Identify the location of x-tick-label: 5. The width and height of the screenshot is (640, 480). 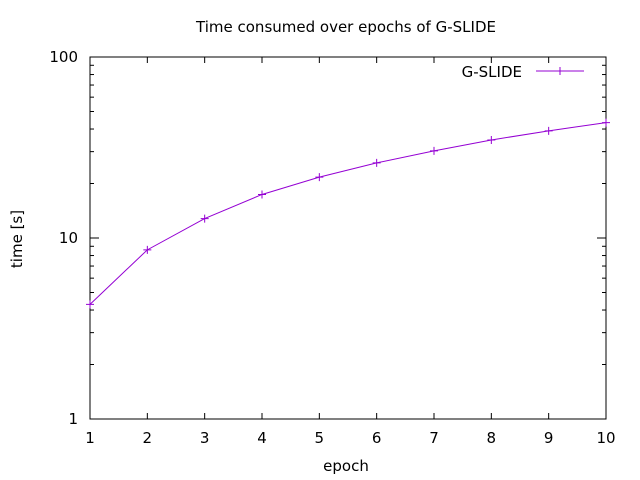
(320, 438).